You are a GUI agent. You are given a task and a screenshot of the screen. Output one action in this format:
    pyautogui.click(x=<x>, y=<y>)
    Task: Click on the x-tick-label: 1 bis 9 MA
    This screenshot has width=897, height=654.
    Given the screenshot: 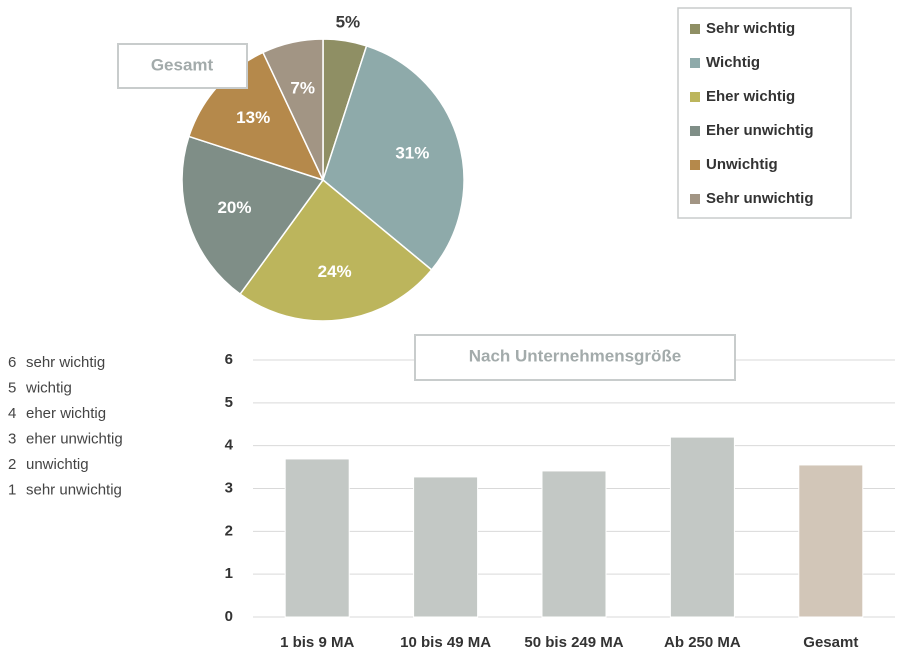 What is the action you would take?
    pyautogui.click(x=317, y=642)
    